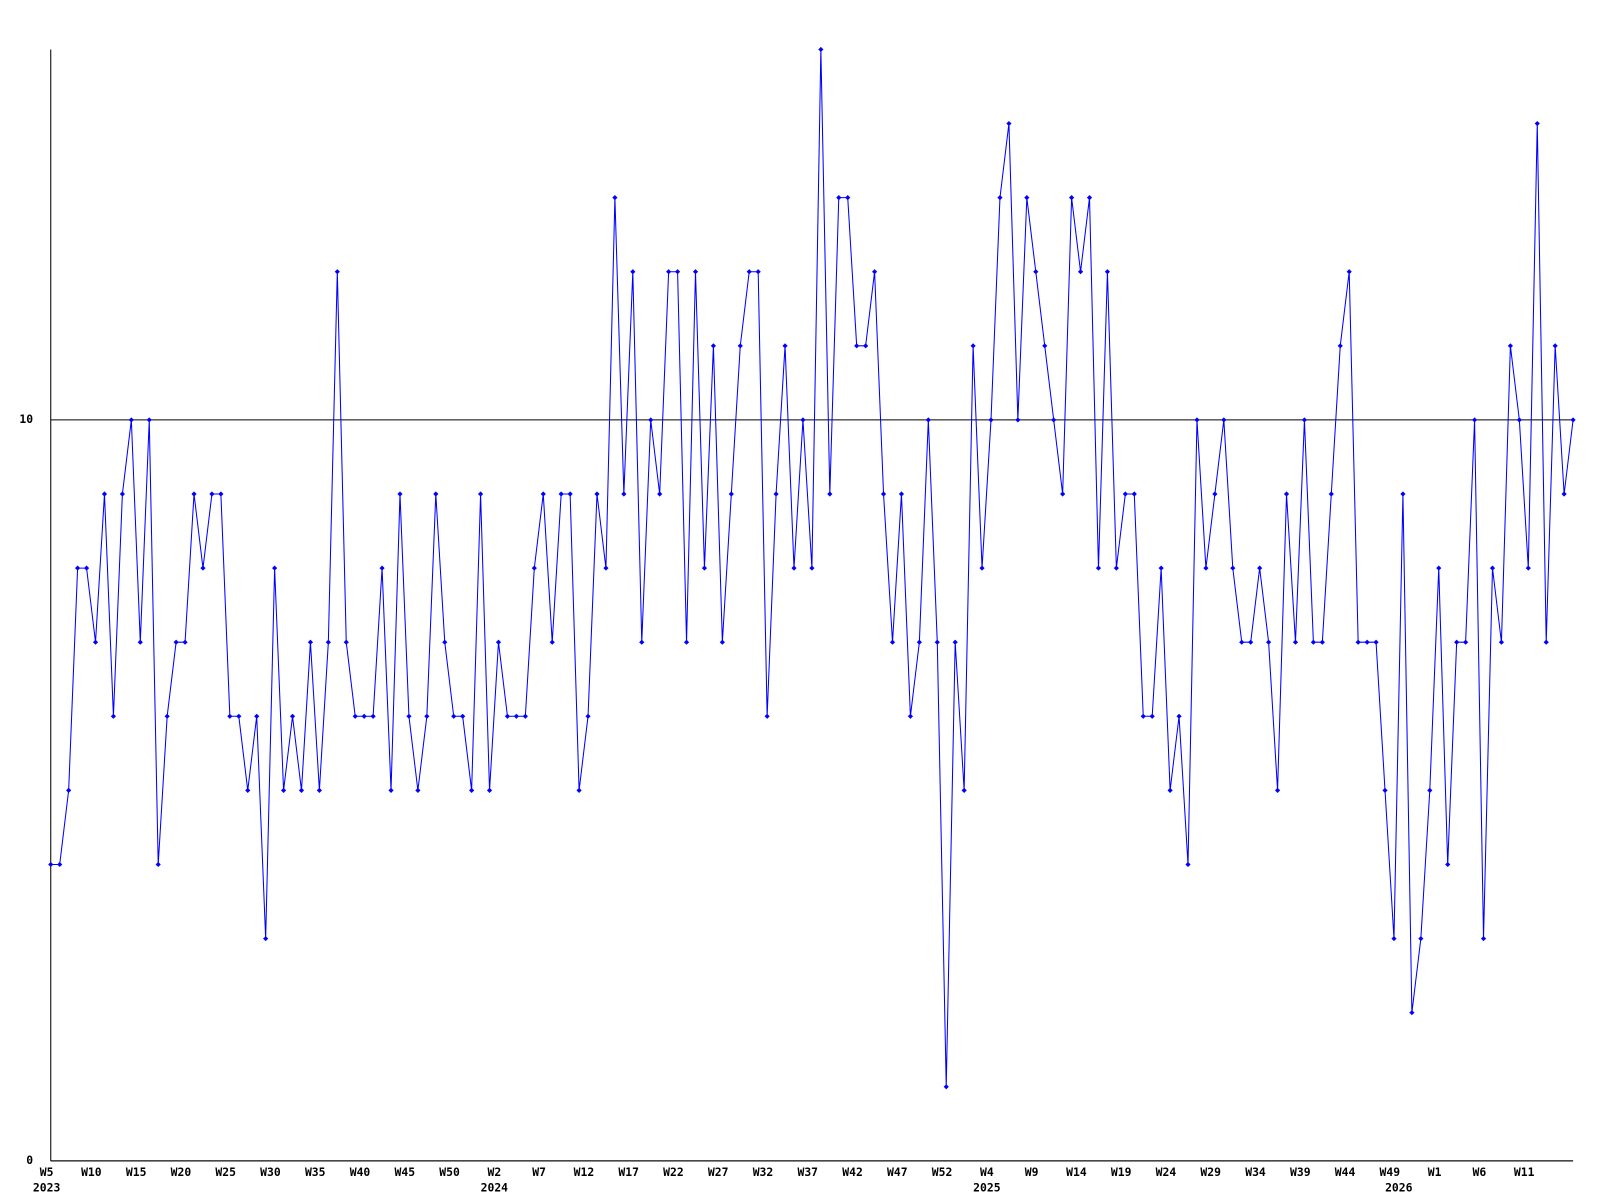  What do you see at coordinates (628, 1172) in the screenshot?
I see `x-tick-label: W17` at bounding box center [628, 1172].